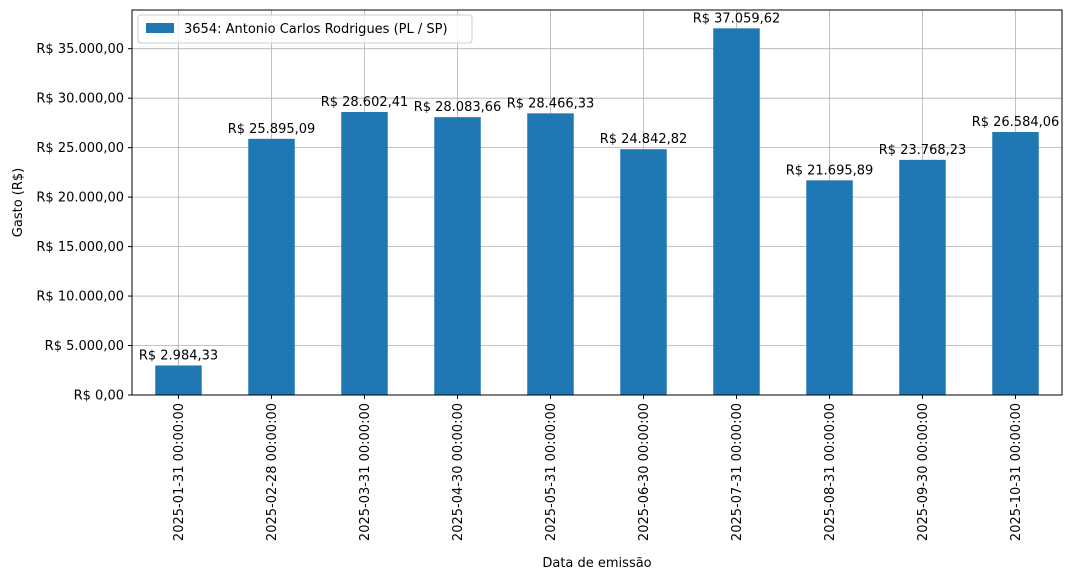 This screenshot has width=1072, height=580. What do you see at coordinates (644, 472) in the screenshot?
I see `x-tick-label: 2025-06-30 00:00:00` at bounding box center [644, 472].